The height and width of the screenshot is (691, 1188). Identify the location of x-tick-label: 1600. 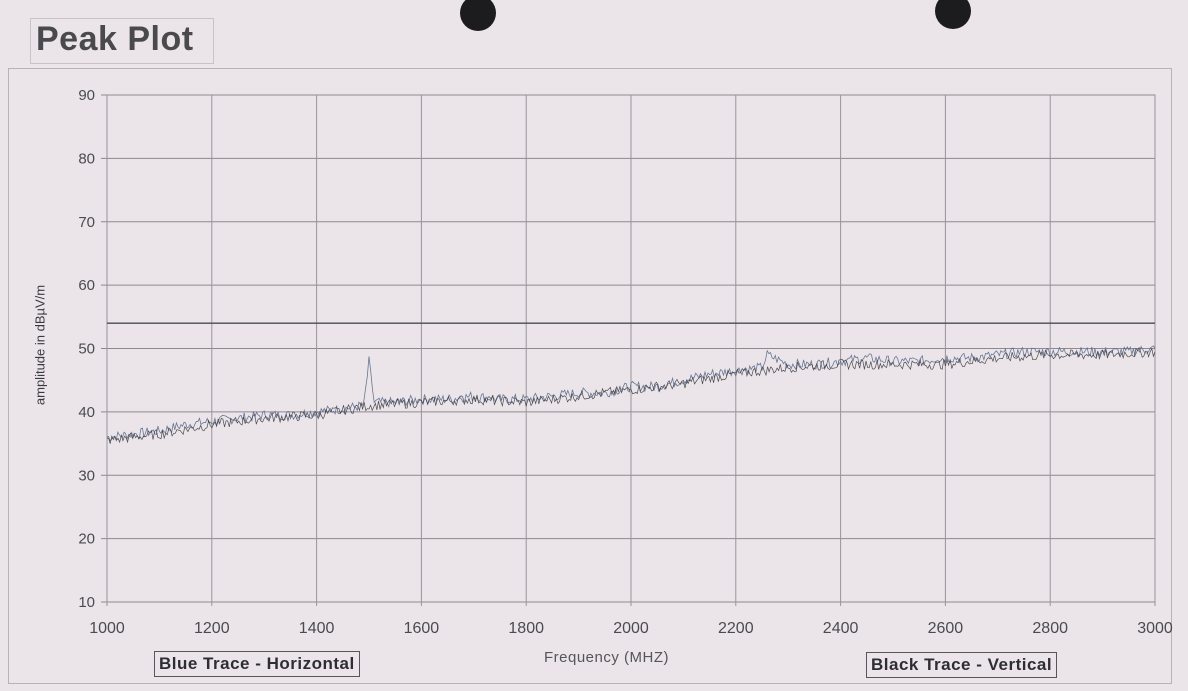
(422, 628).